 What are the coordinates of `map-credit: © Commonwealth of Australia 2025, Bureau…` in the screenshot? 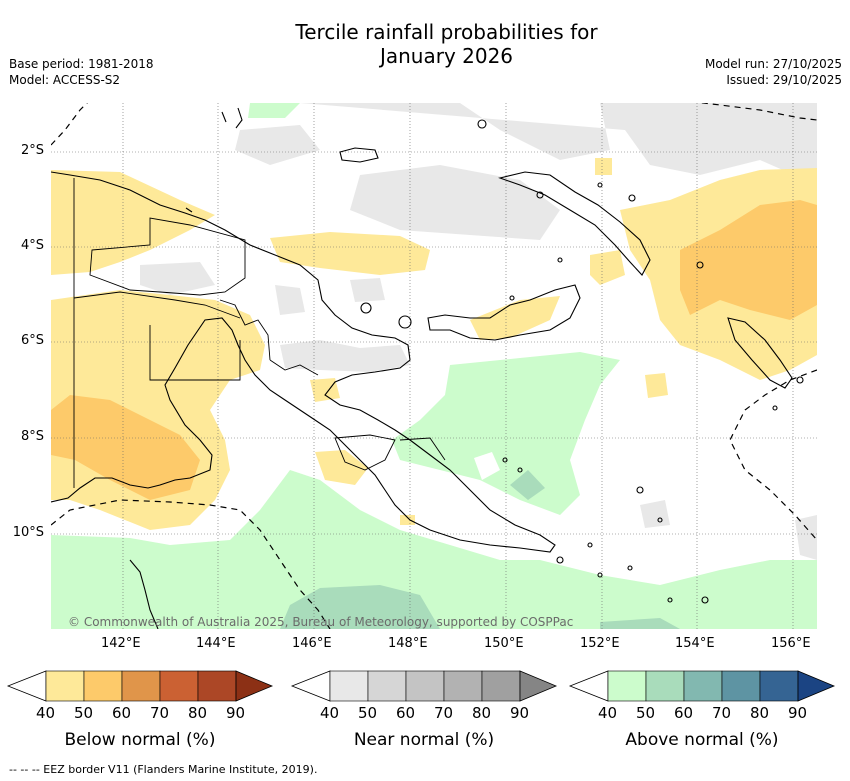 It's located at (320, 622).